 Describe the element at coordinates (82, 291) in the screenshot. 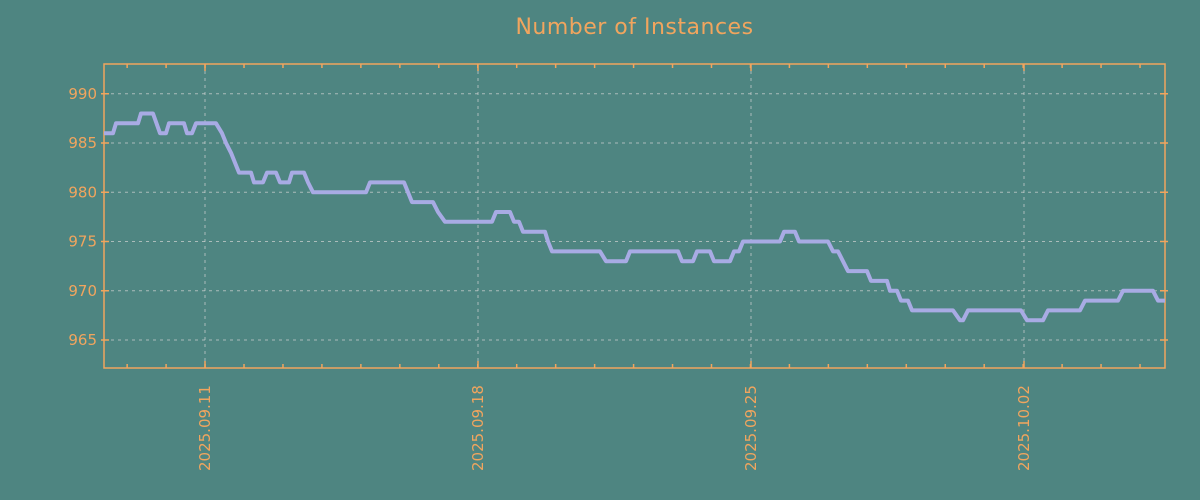

I see `y-axis-label: 970` at that location.